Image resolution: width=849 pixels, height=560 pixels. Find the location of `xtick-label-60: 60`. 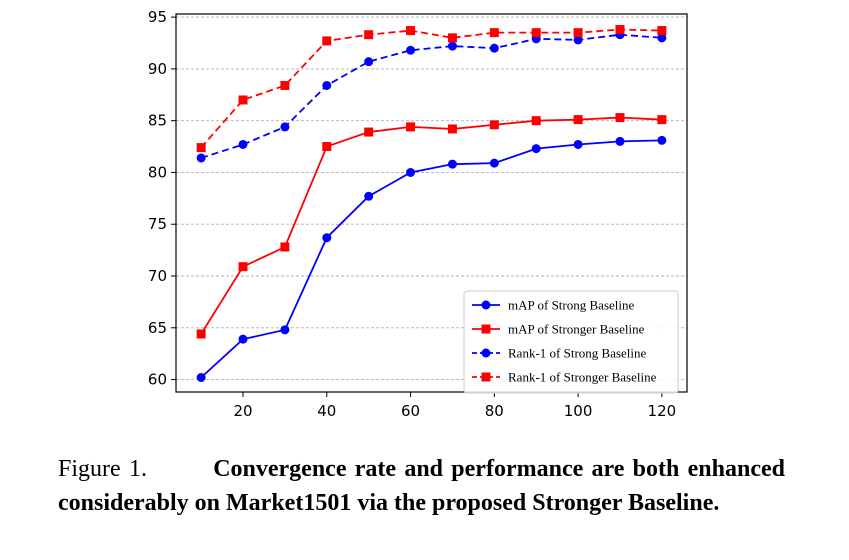

xtick-label-60: 60 is located at coordinates (410, 411).